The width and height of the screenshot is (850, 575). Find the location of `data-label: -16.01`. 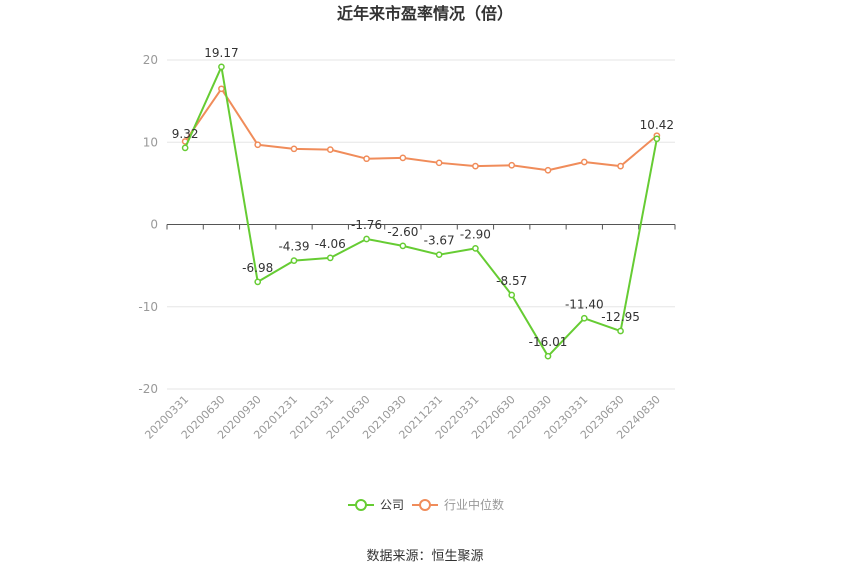

data-label: -16.01 is located at coordinates (548, 342).